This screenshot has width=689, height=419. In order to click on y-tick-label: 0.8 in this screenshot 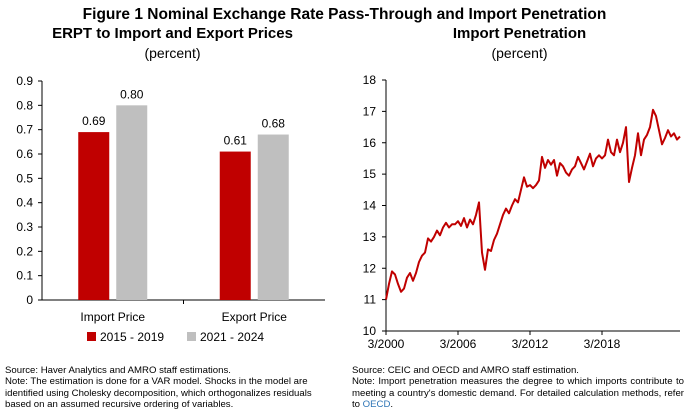, I will do `click(24, 105)`.